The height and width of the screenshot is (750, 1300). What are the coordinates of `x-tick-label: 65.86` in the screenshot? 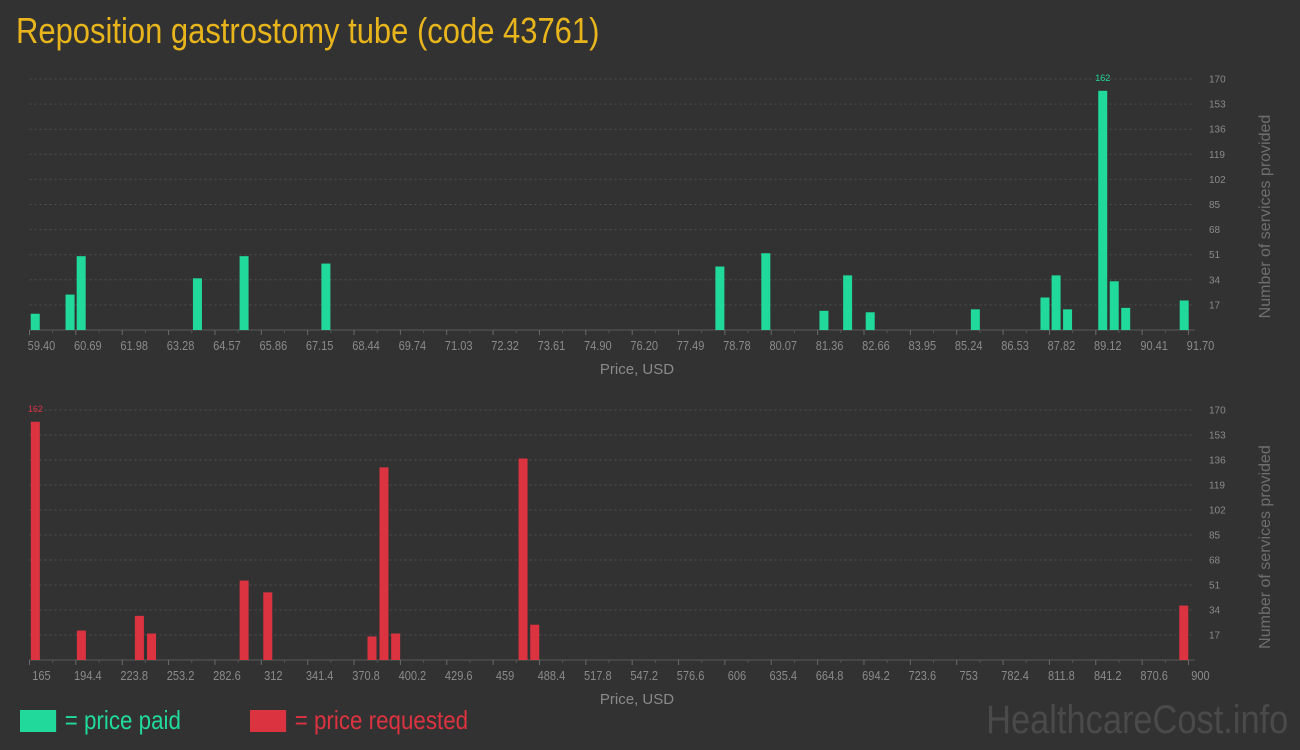 It's located at (273, 345).